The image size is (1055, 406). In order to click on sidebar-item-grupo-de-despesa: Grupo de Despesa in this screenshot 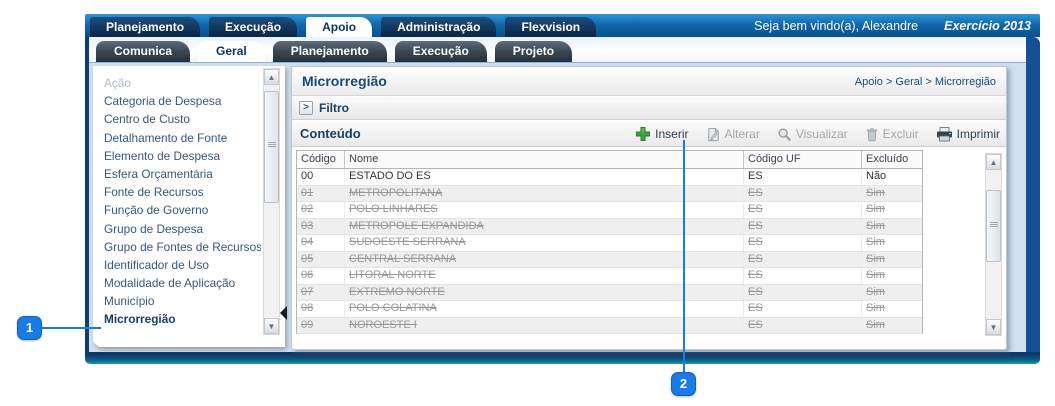, I will do `click(154, 228)`.